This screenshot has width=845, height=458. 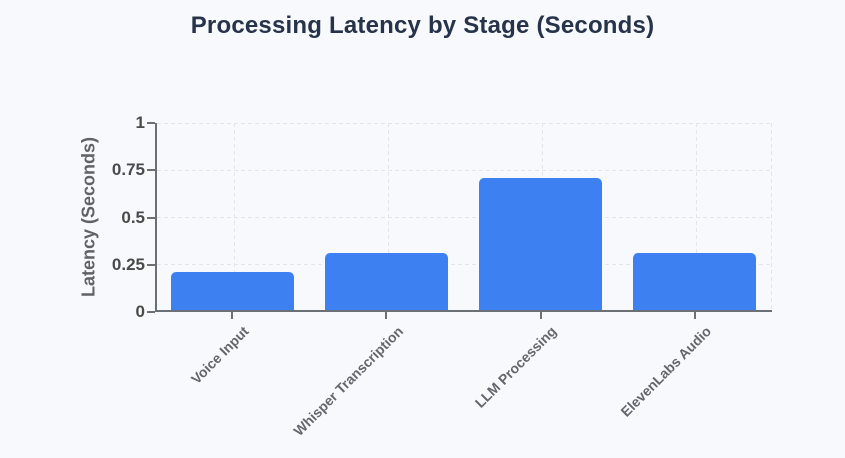 I want to click on bar-whisper-transcription, so click(x=386, y=281).